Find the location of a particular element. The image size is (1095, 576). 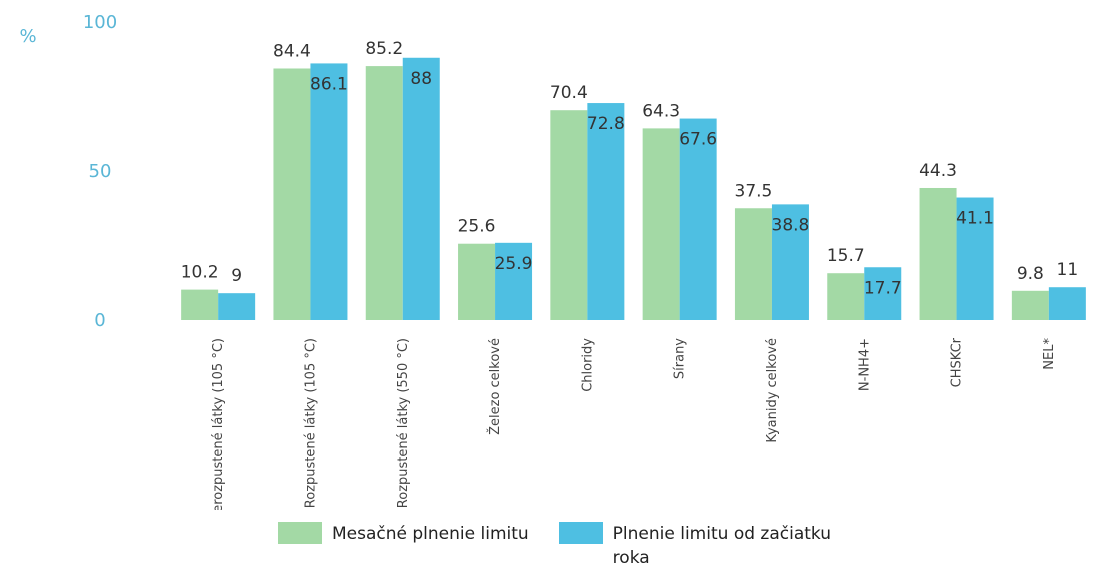

data-label: 9.8 is located at coordinates (1030, 274).